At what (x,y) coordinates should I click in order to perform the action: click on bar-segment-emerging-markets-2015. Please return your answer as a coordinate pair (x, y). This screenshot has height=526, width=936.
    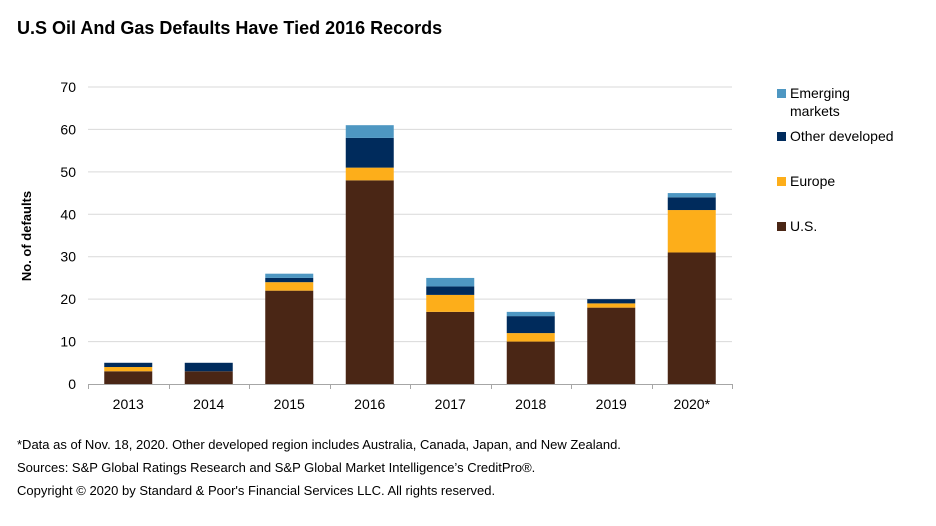
    Looking at the image, I should click on (289, 275).